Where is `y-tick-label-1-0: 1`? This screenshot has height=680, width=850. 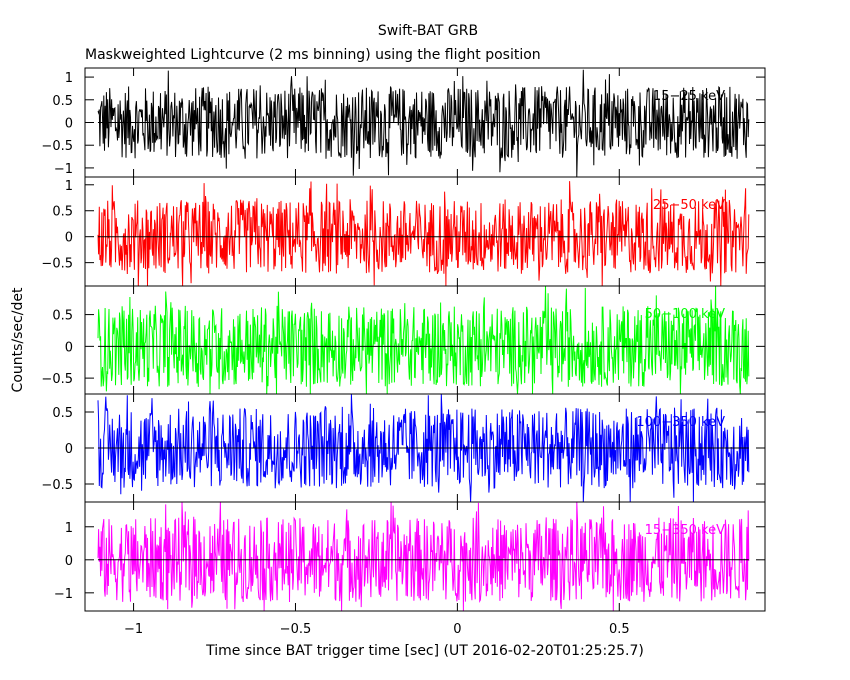
y-tick-label-1-0: 1 is located at coordinates (69, 186).